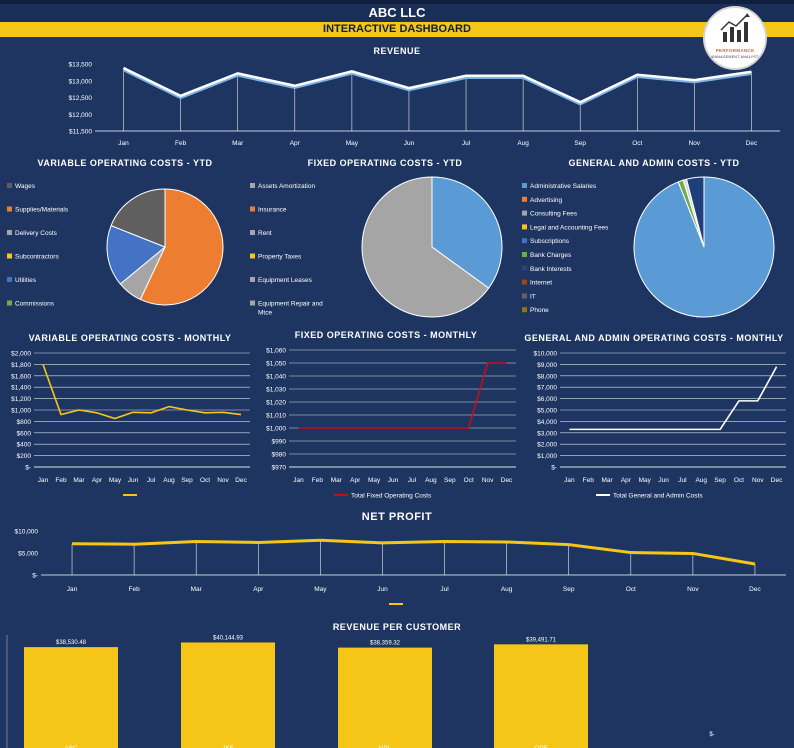 This screenshot has width=794, height=748. What do you see at coordinates (631, 589) in the screenshot?
I see `net_profit-xtick: Oct` at bounding box center [631, 589].